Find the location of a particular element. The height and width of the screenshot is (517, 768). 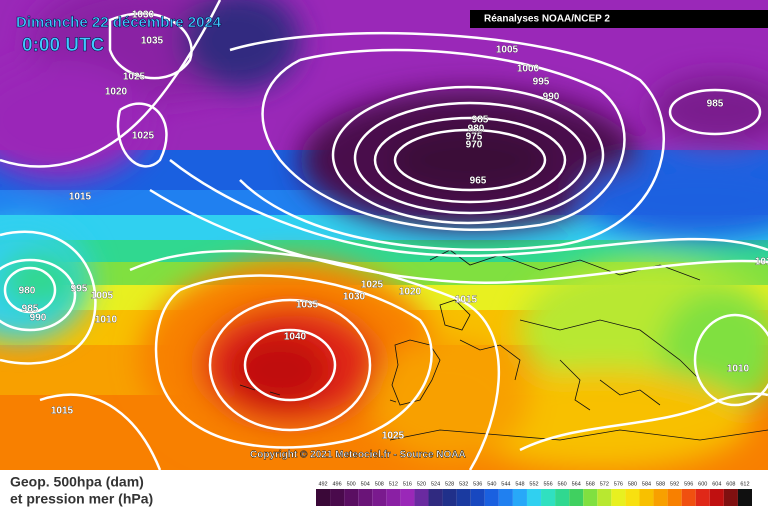

colorbar-tick-label: 508 is located at coordinates (379, 484).